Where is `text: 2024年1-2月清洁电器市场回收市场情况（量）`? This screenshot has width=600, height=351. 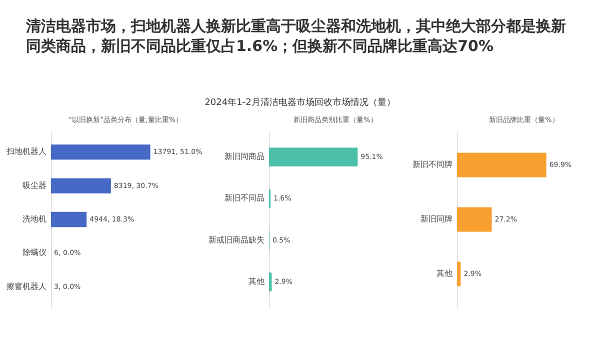 text: 2024年1-2月清洁电器市场回收市场情况（量） is located at coordinates (300, 102).